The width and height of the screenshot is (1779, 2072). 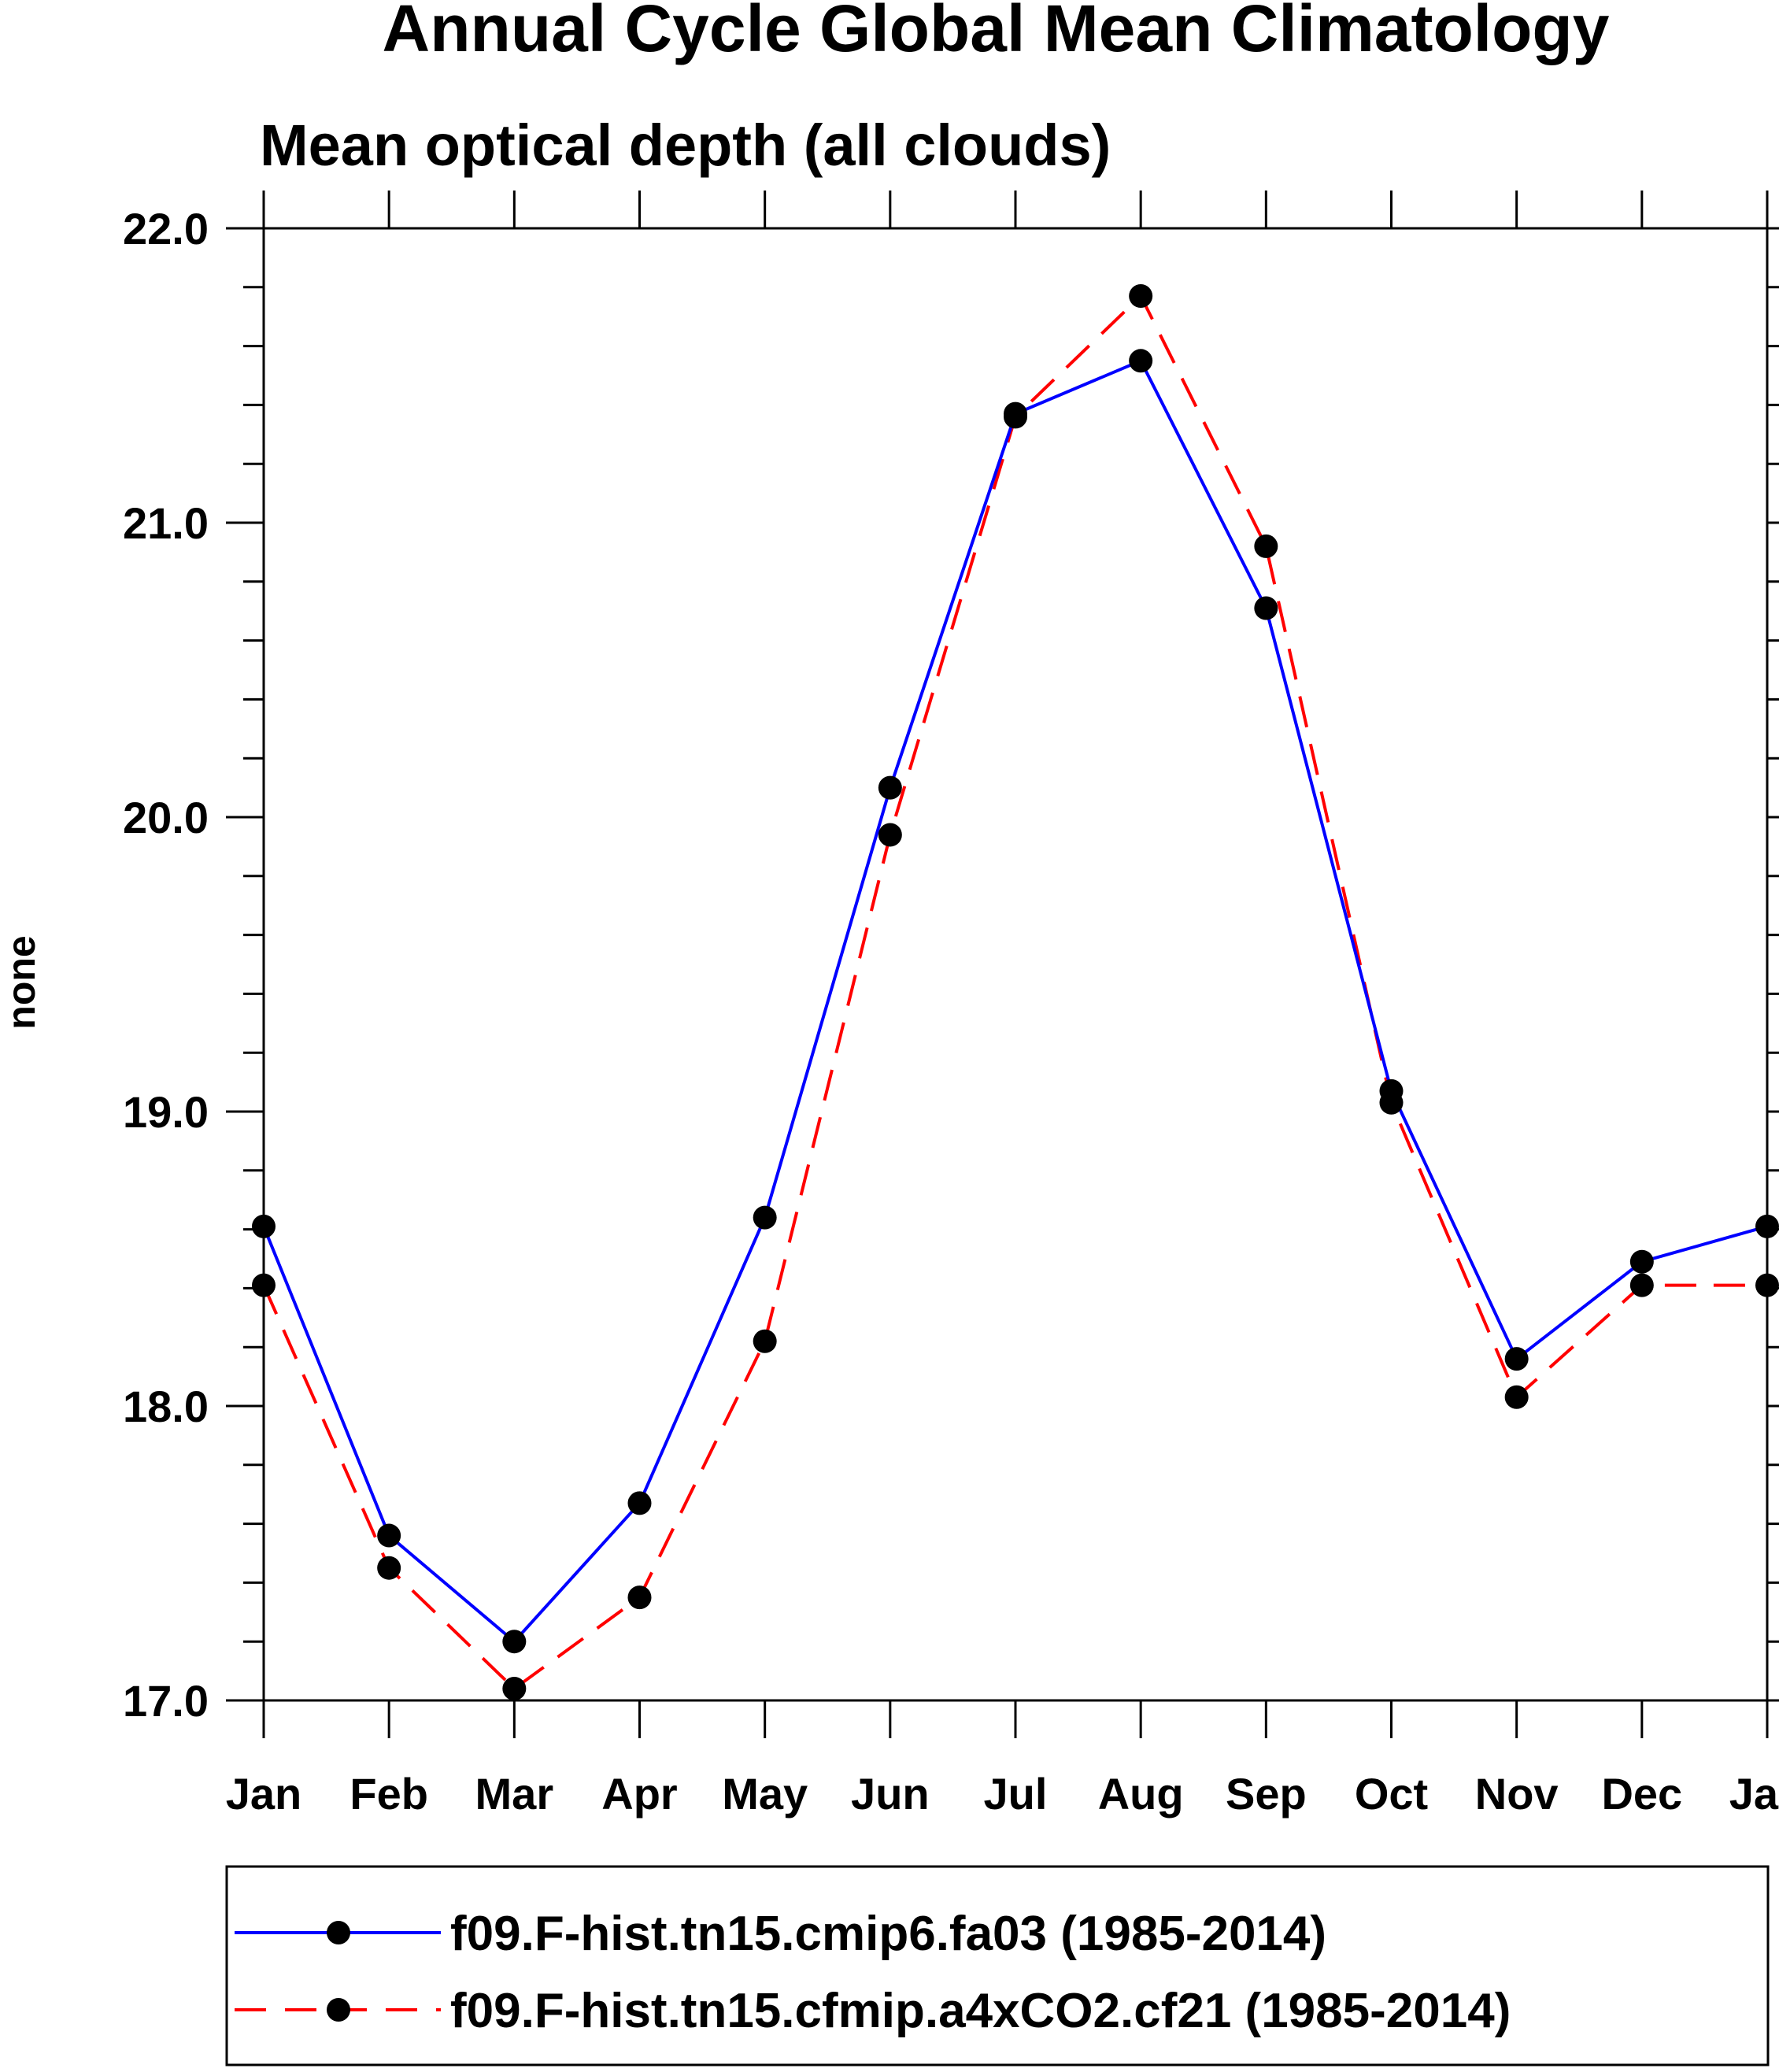 What do you see at coordinates (166, 1112) in the screenshot?
I see `y-tick-label: 19.0` at bounding box center [166, 1112].